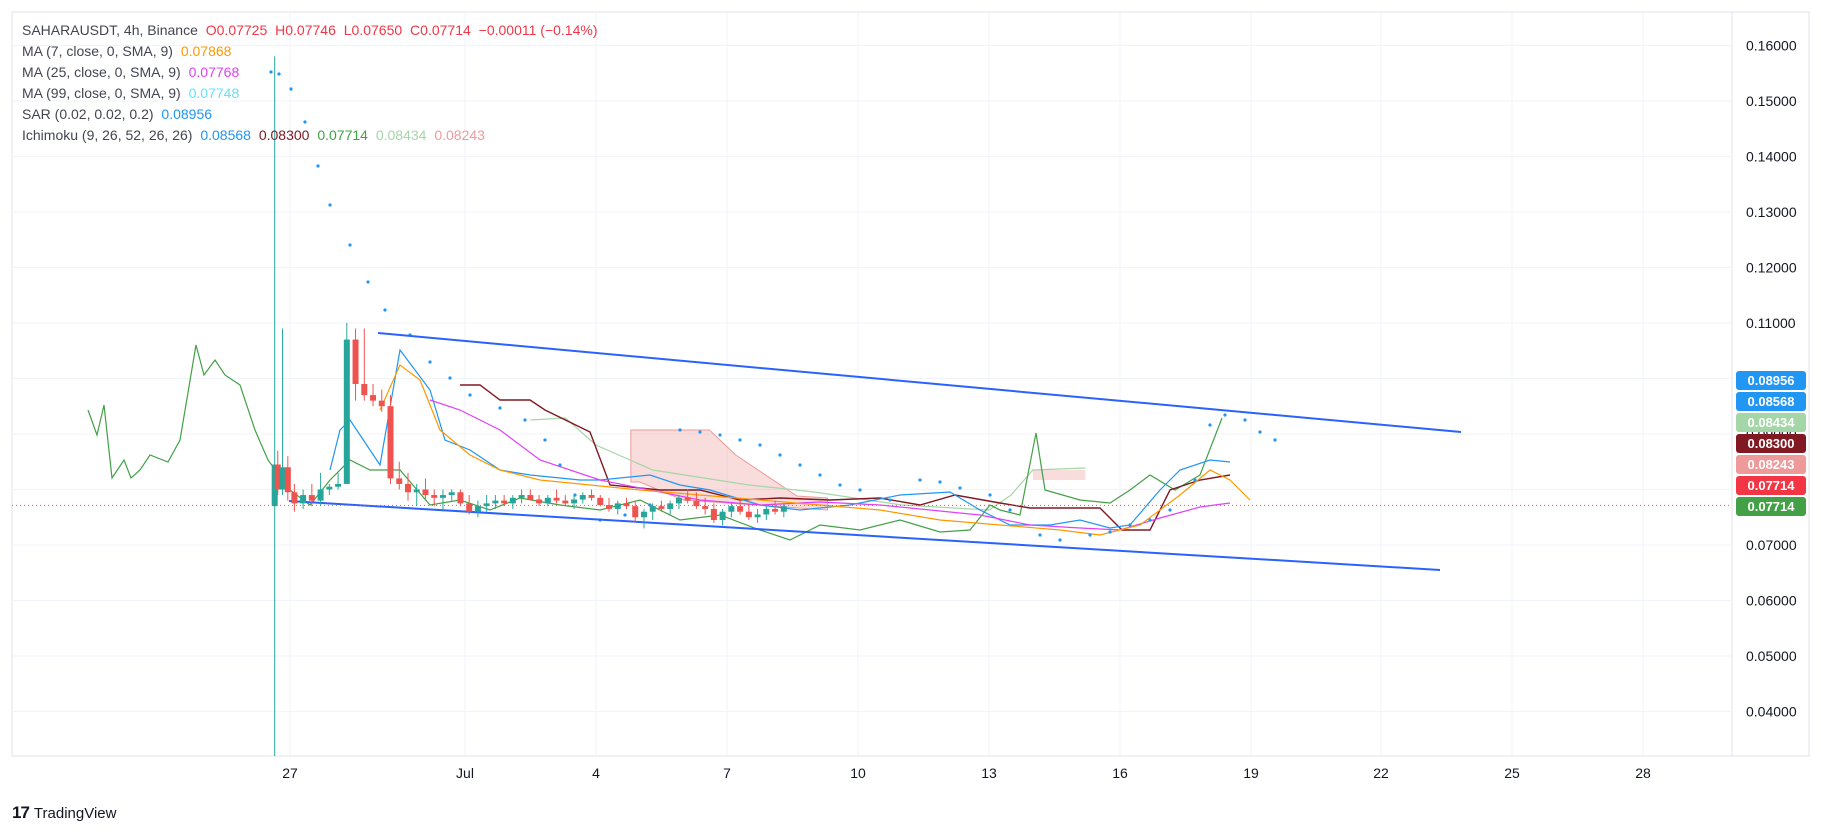  I want to click on y-tick-label: 0.07000, so click(1771, 545).